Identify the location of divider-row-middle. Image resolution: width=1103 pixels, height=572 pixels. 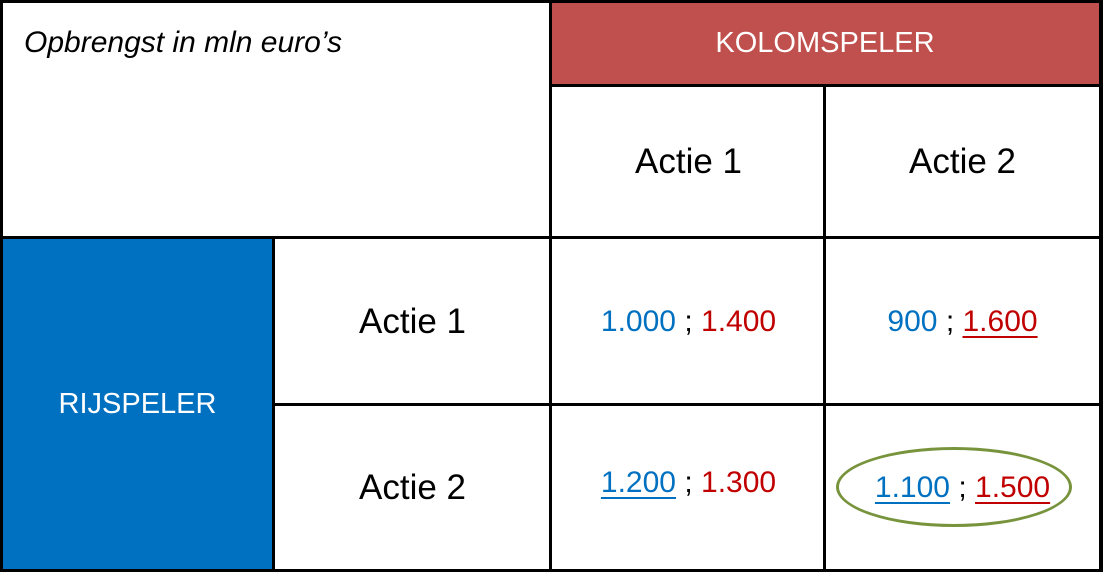
(688, 404).